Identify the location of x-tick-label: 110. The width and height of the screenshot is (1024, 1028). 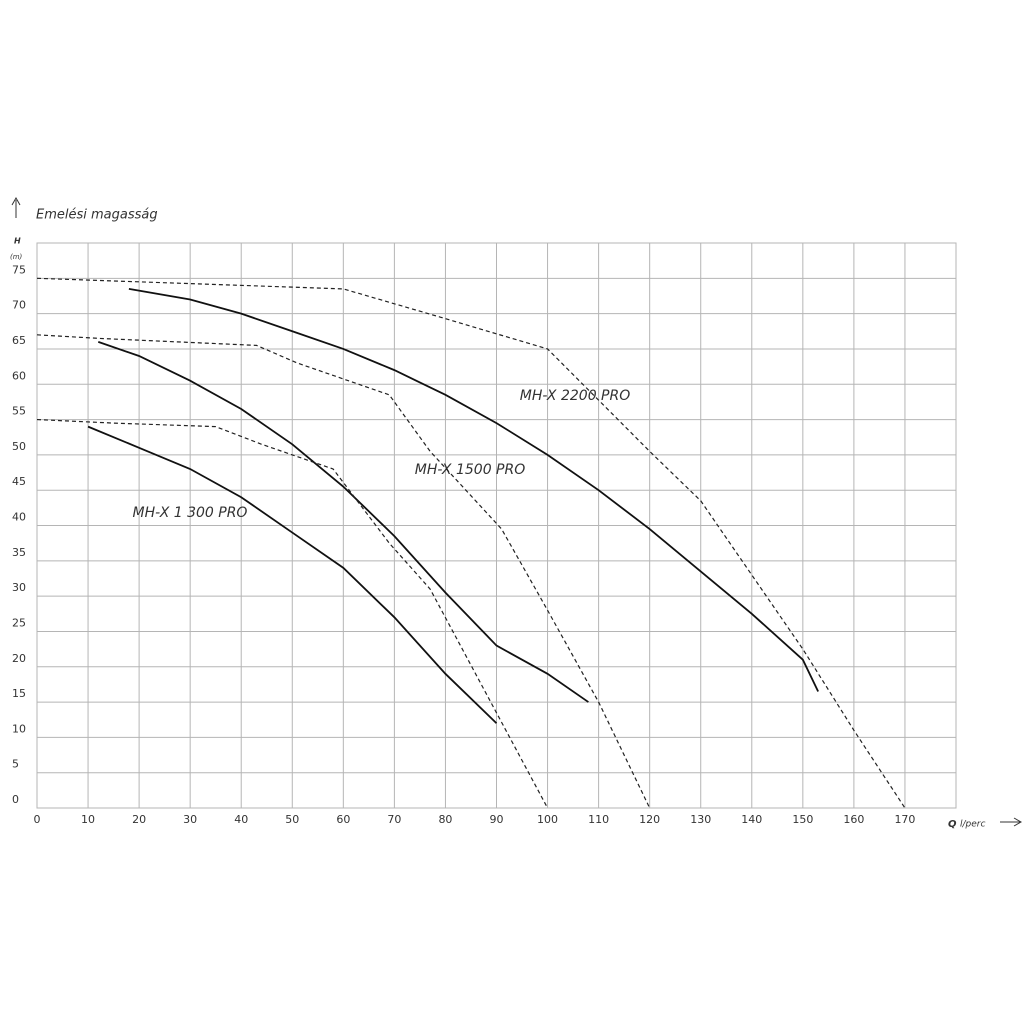
(598, 819).